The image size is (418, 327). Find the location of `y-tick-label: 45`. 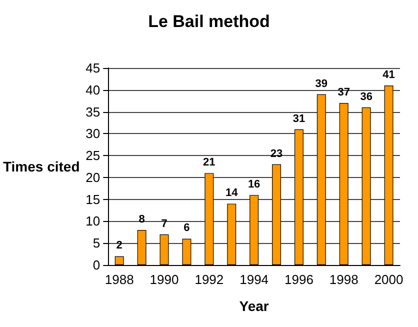

y-tick-label: 45 is located at coordinates (93, 68).